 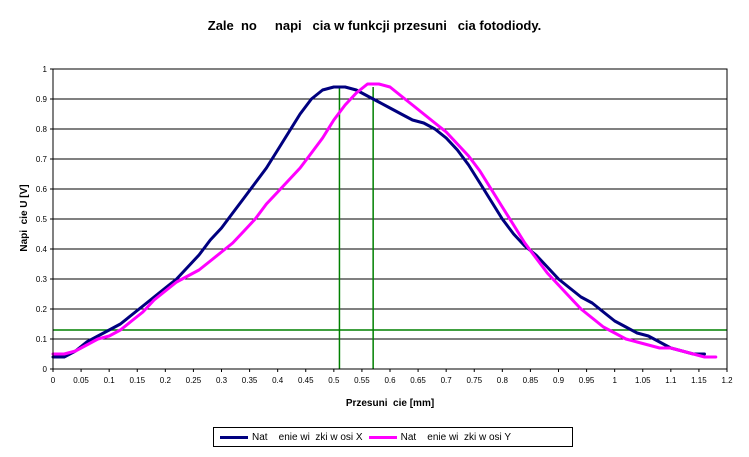 What do you see at coordinates (137, 380) in the screenshot?
I see `x-tick-label: 0.15` at bounding box center [137, 380].